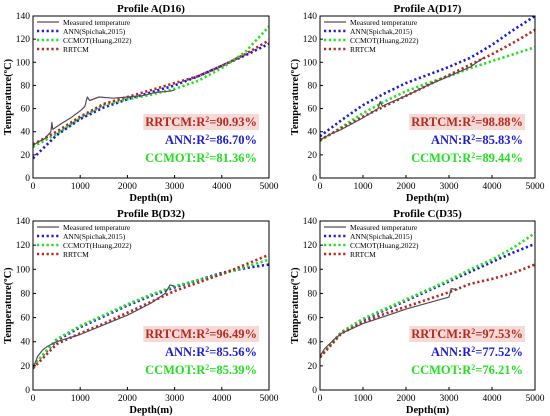  Describe the element at coordinates (492, 187) in the screenshot. I see `x-tick-label: 4000` at that location.